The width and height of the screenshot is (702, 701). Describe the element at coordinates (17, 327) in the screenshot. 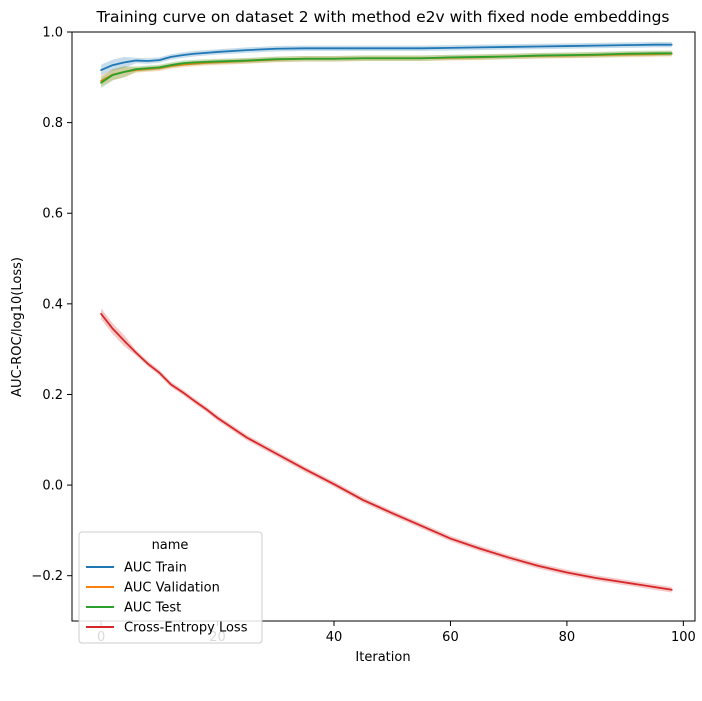

I see `y-axis-label: AUC-ROC/log10(Loss)` at that location.